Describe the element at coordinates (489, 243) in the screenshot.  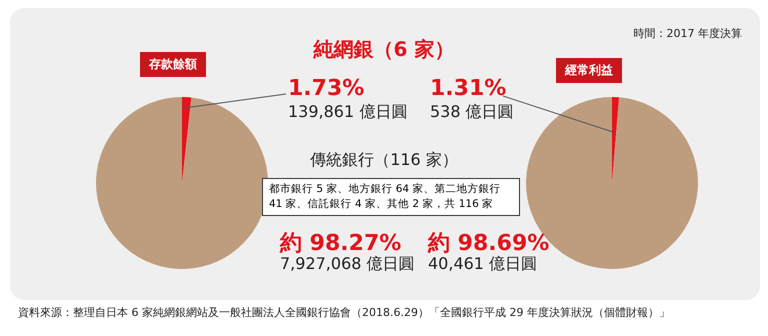
I see `data-label: 約 98.69%` at that location.